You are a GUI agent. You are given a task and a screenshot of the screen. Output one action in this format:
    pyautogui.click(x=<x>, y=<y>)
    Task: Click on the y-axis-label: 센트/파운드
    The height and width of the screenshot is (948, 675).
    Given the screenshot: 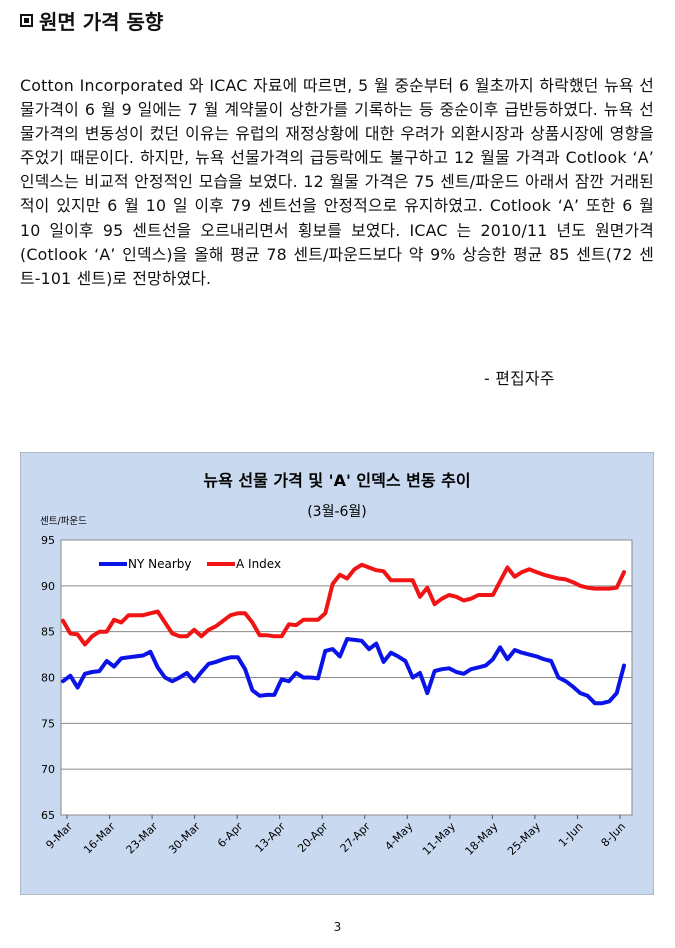 What is the action you would take?
    pyautogui.click(x=63, y=521)
    